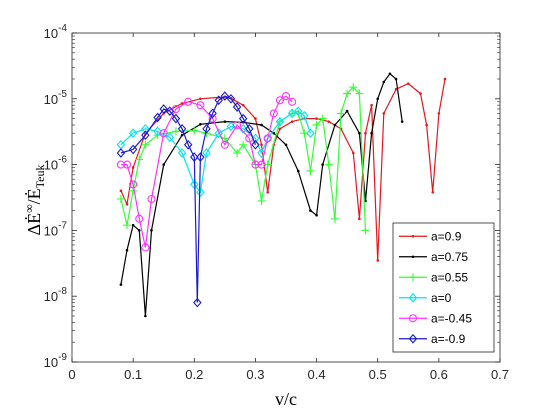 Image resolution: width=553 pixels, height=415 pixels. What do you see at coordinates (435, 318) in the screenshot?
I see `legend-entry: a=-0.45` at bounding box center [435, 318].